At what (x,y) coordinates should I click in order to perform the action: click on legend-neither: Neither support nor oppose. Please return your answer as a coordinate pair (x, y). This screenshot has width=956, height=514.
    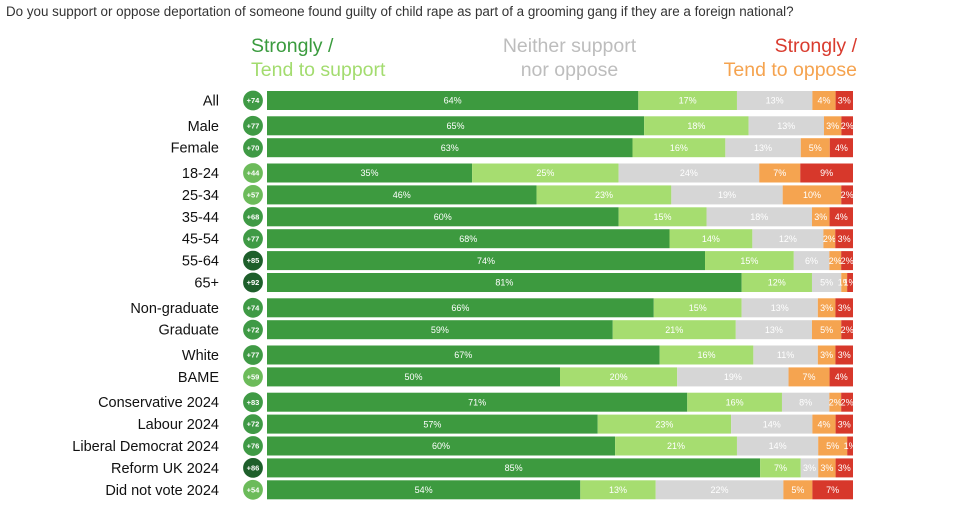
    Looking at the image, I should click on (569, 58).